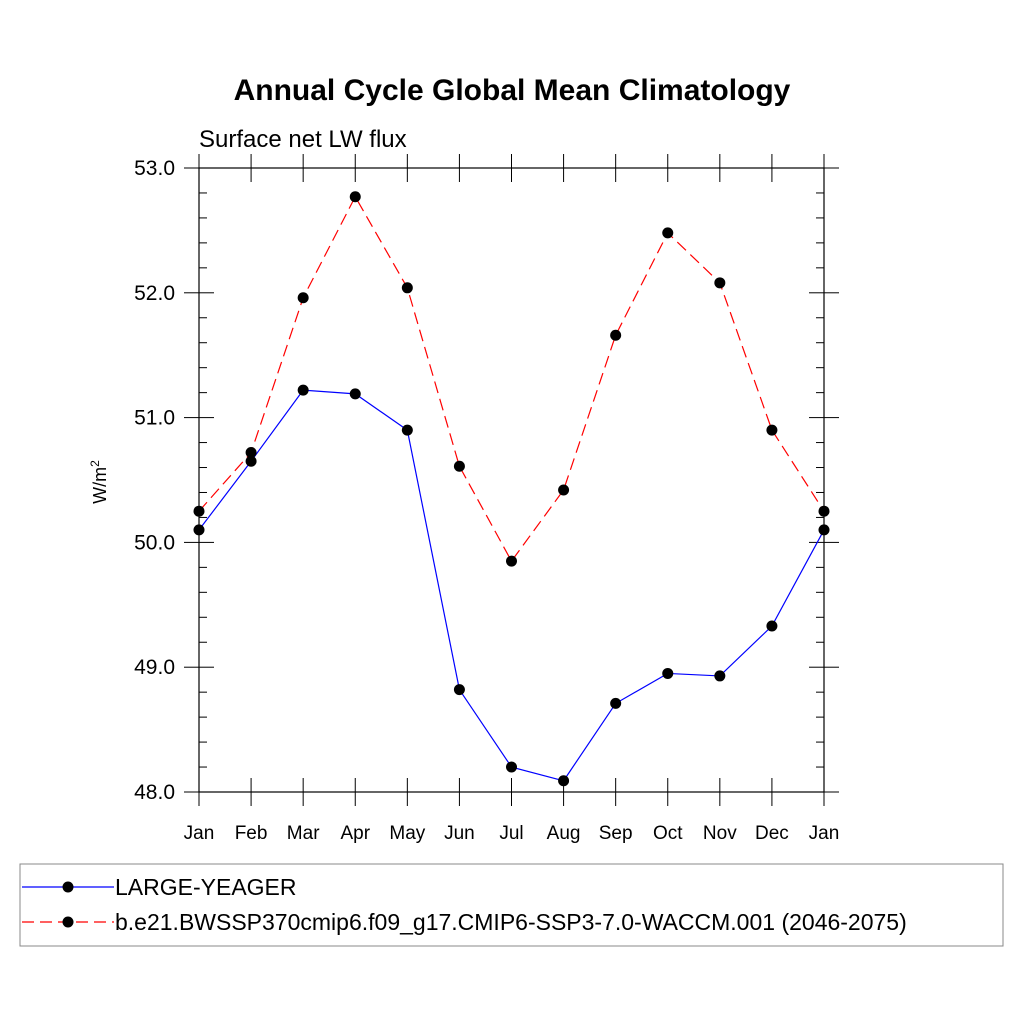 The height and width of the screenshot is (1024, 1024). I want to click on x-tick-label: Oct, so click(668, 833).